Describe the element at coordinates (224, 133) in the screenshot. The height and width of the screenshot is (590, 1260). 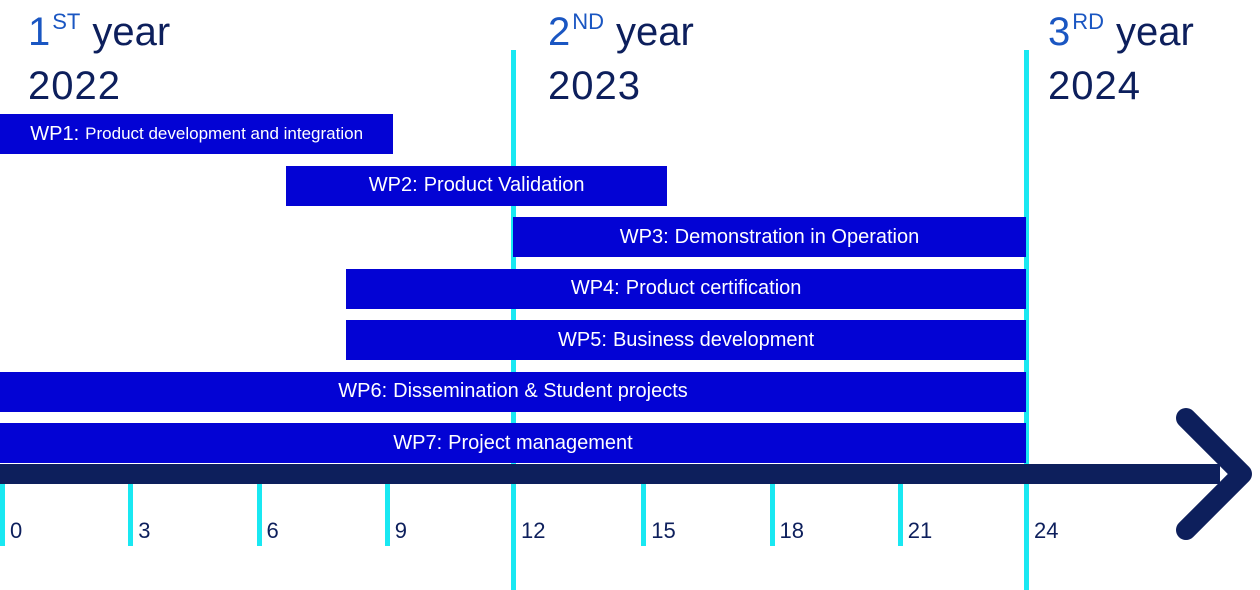
I see `task-name: Product development and integration` at that location.